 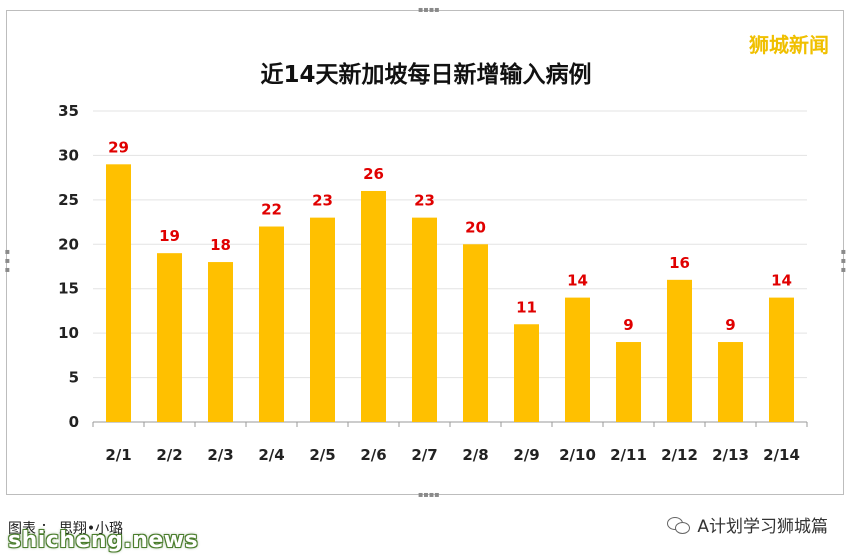 What do you see at coordinates (68, 111) in the screenshot?
I see `y-tick-label: 35` at bounding box center [68, 111].